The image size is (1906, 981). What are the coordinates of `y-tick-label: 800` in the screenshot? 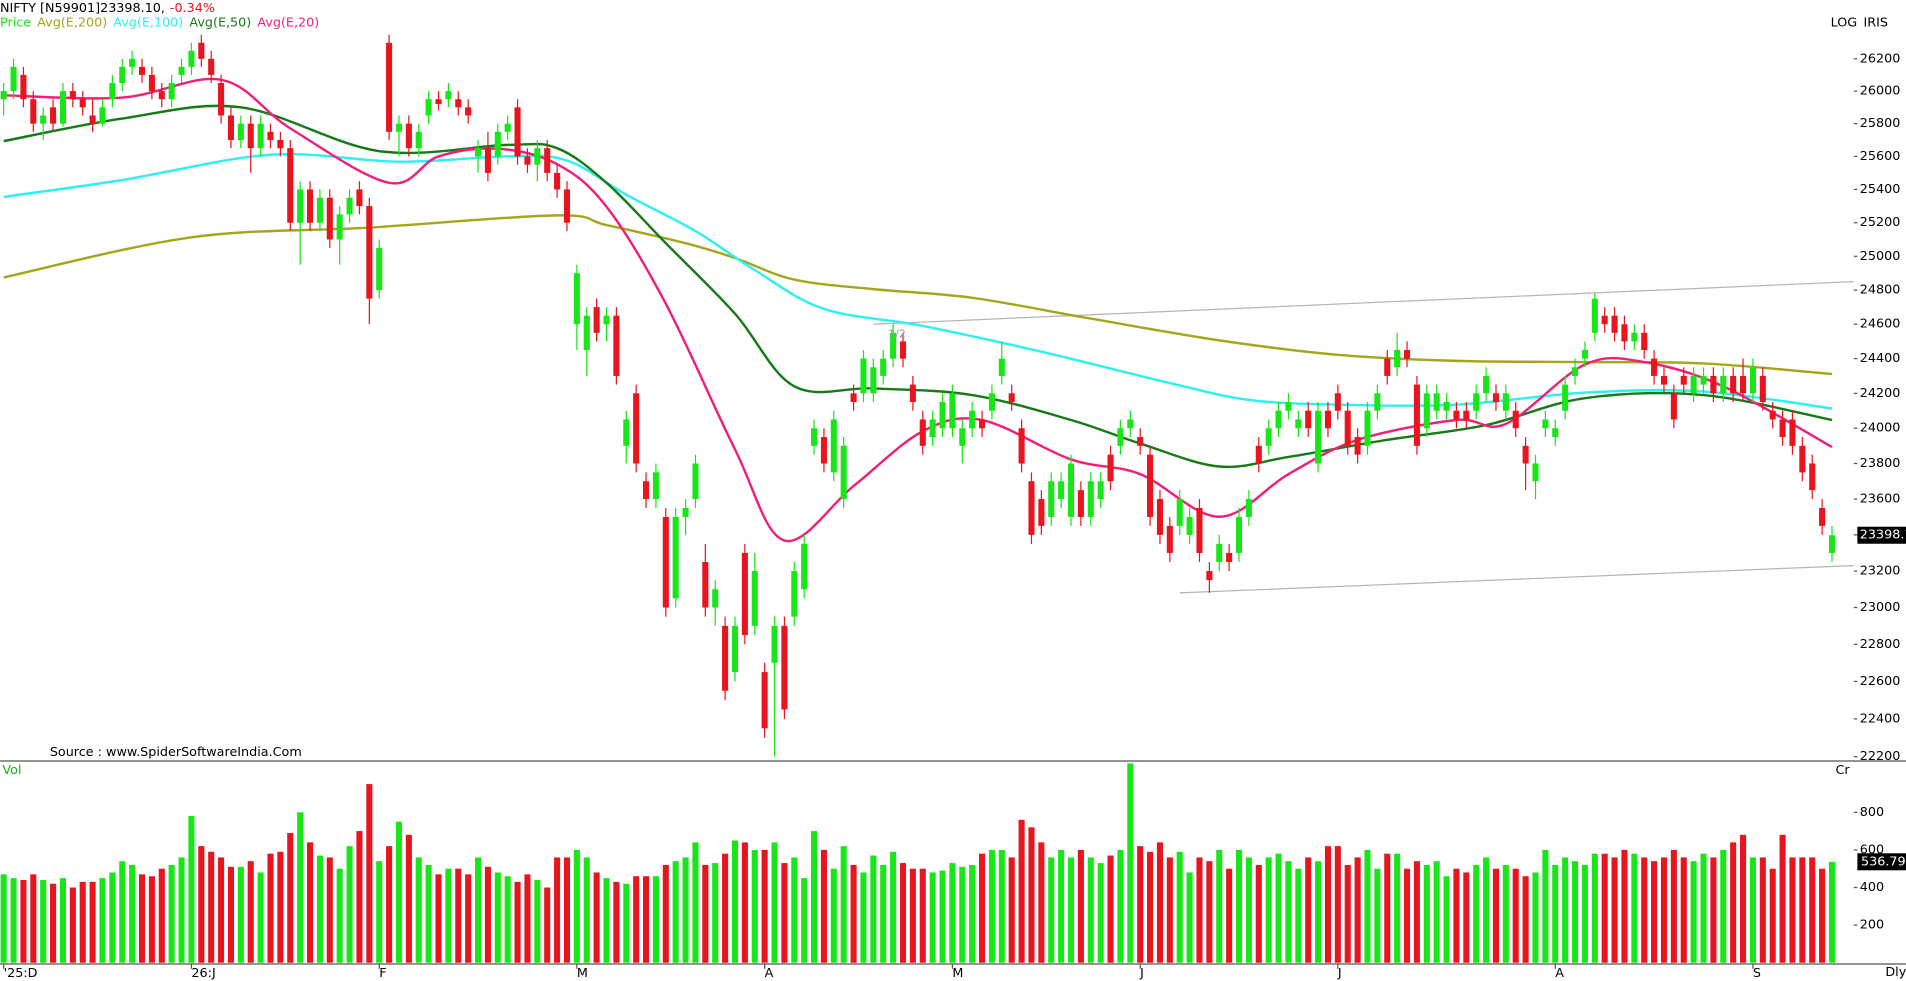 It's located at (1872, 812).